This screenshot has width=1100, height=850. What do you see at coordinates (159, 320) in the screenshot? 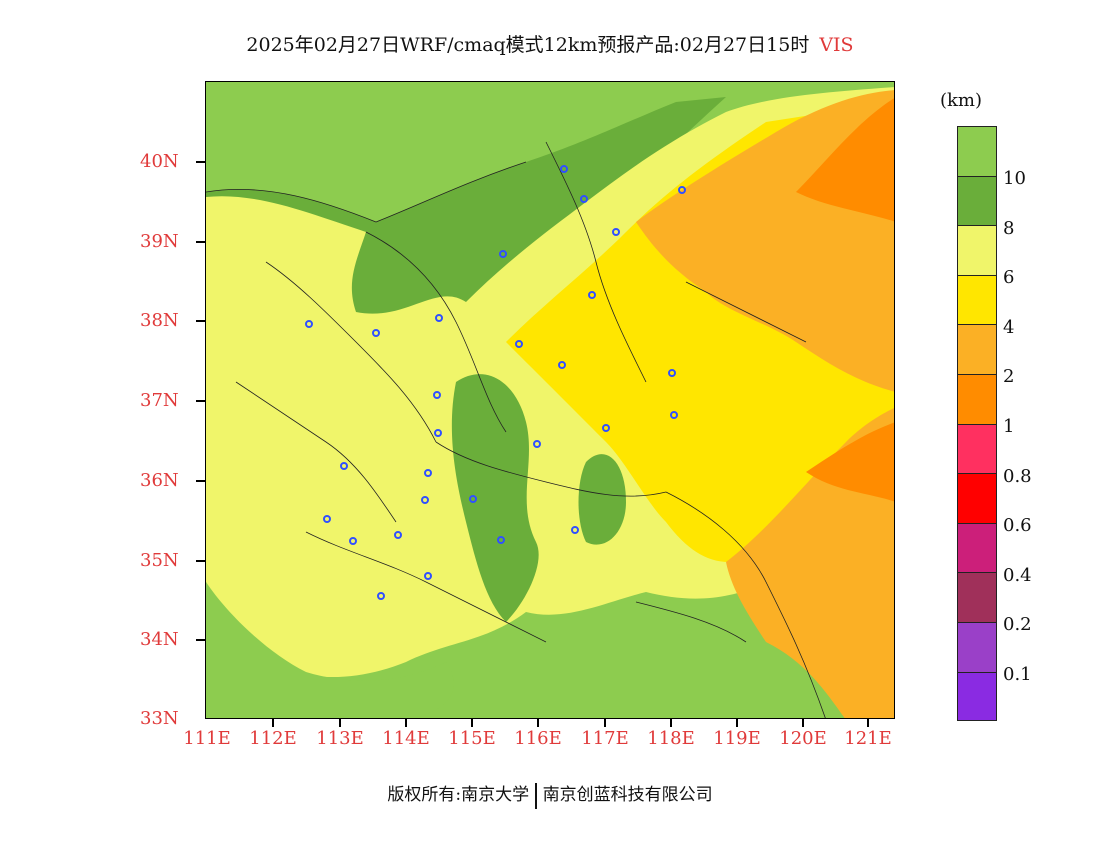
I see `lat-label: 38N` at bounding box center [159, 320].